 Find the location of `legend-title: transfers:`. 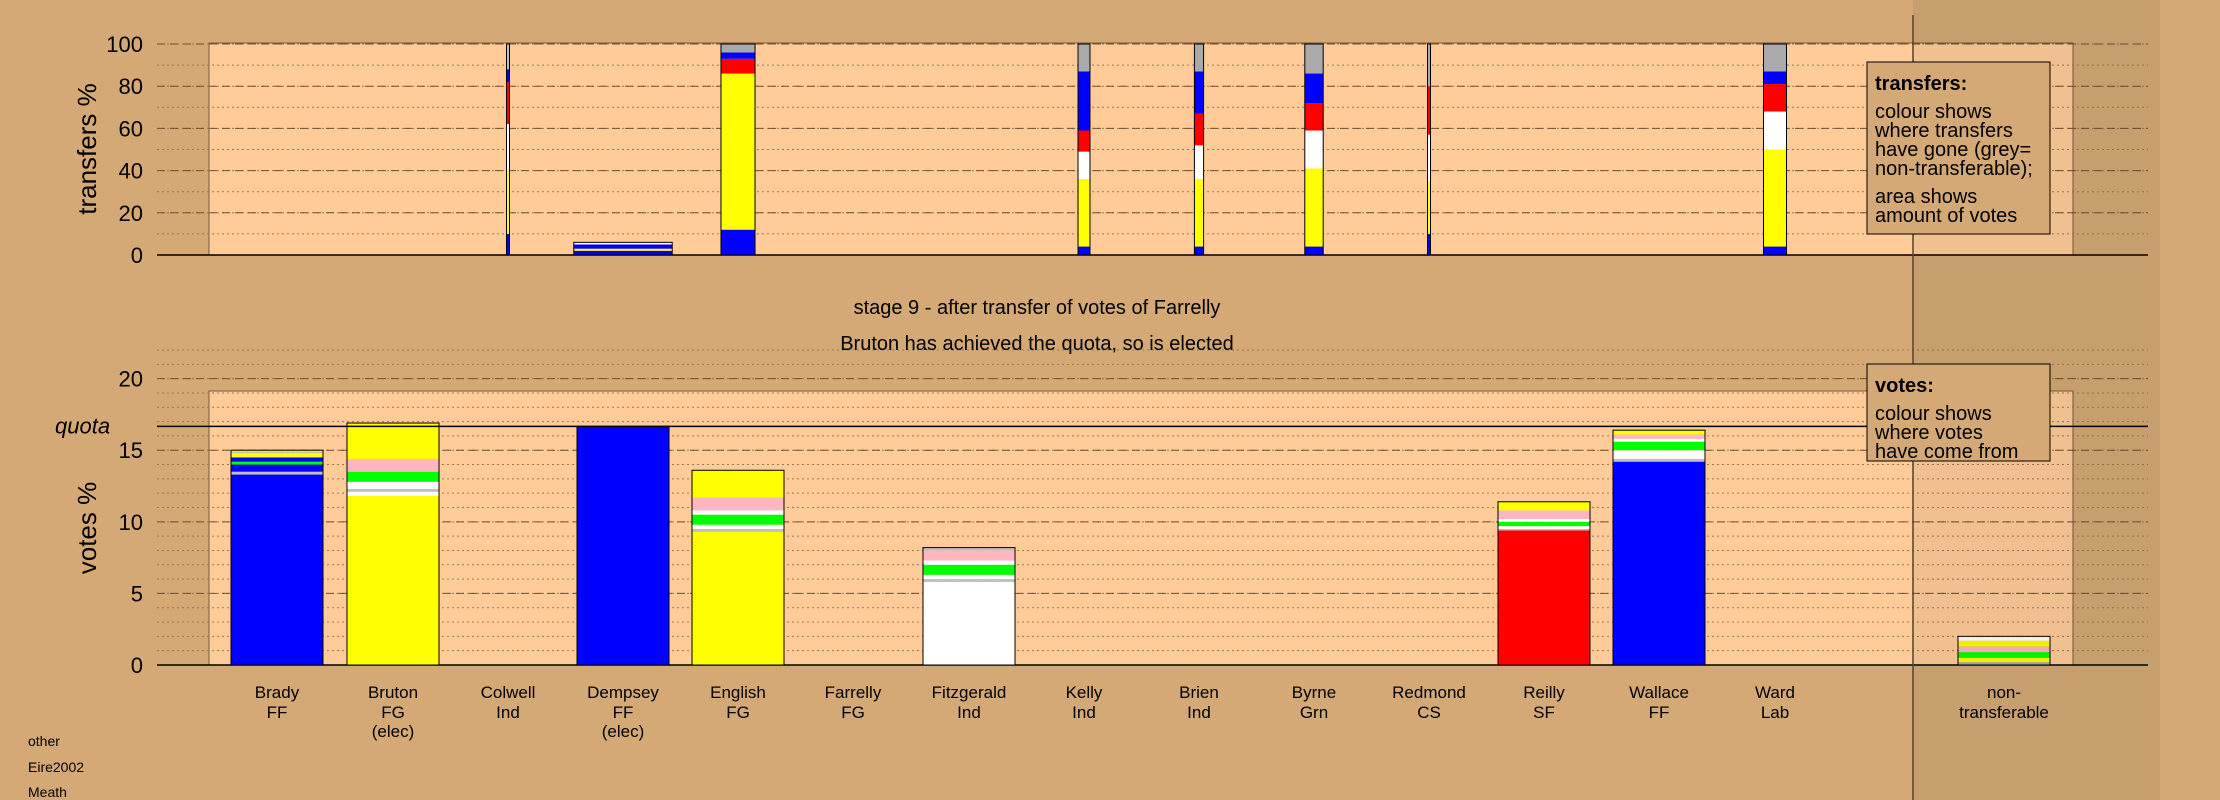

legend-title: transfers: is located at coordinates (1921, 84).